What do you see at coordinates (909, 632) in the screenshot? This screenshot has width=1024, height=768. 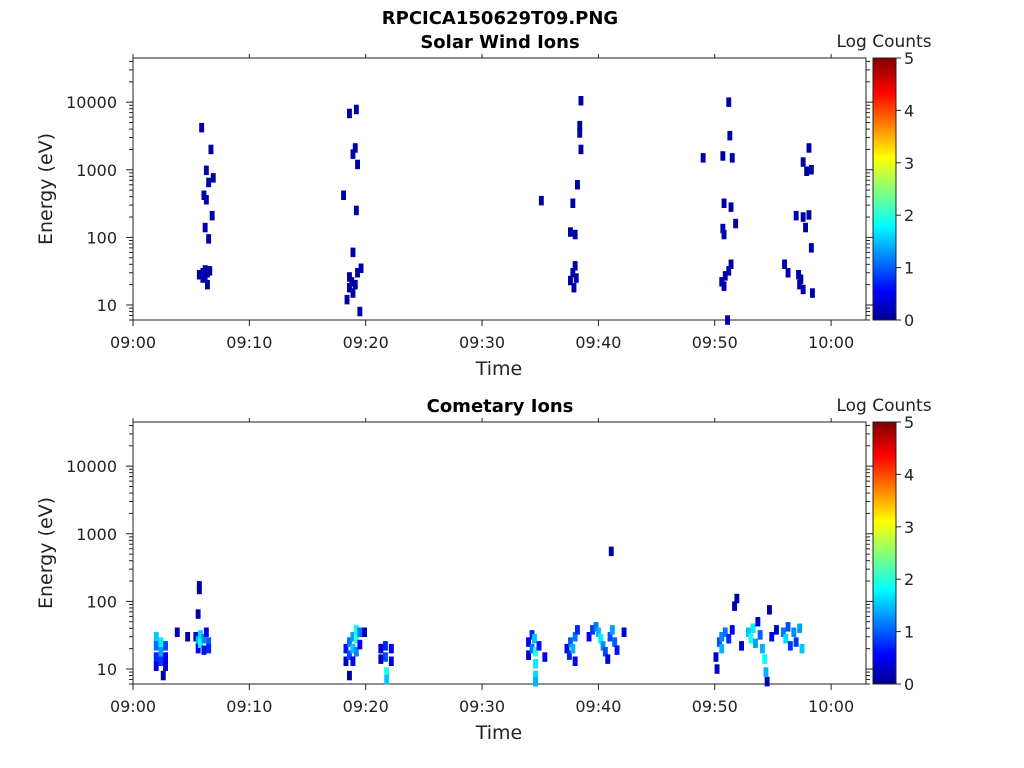 I see `colorbar-tick-label: 1` at bounding box center [909, 632].